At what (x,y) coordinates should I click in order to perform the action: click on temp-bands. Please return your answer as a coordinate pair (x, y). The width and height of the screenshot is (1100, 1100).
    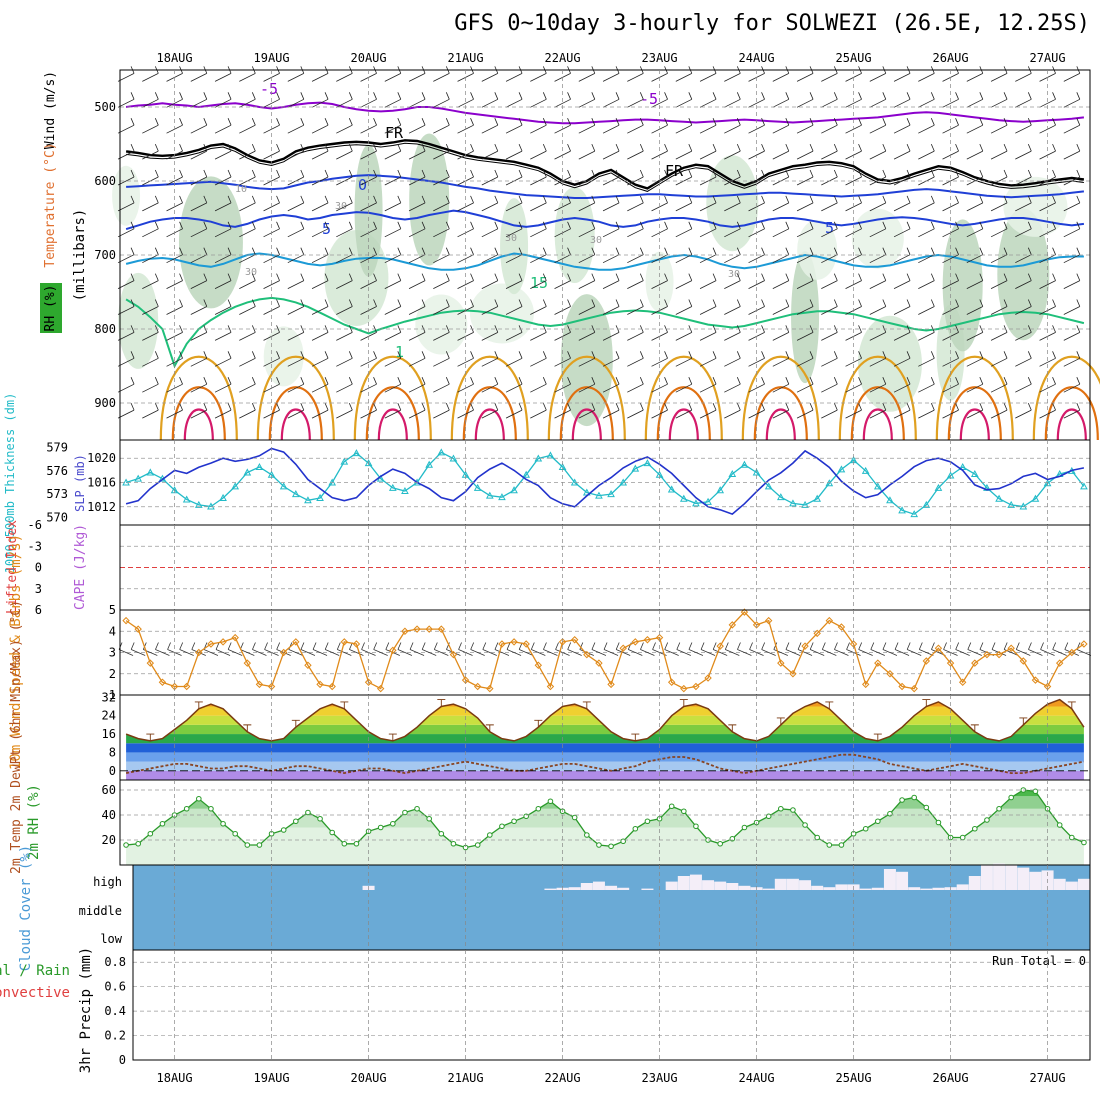
    Looking at the image, I should click on (605, 739).